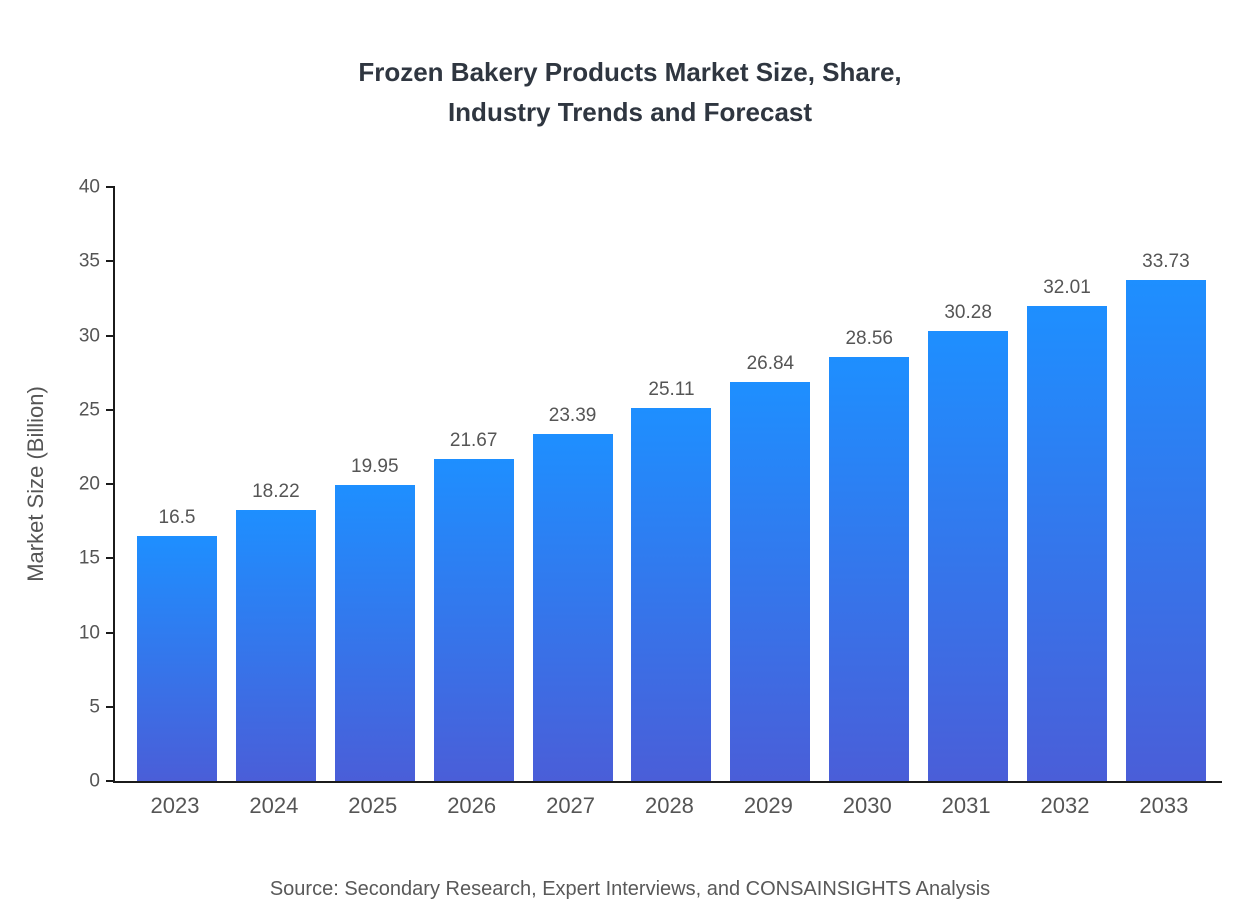  I want to click on bar-column: 23.39, so click(572, 593).